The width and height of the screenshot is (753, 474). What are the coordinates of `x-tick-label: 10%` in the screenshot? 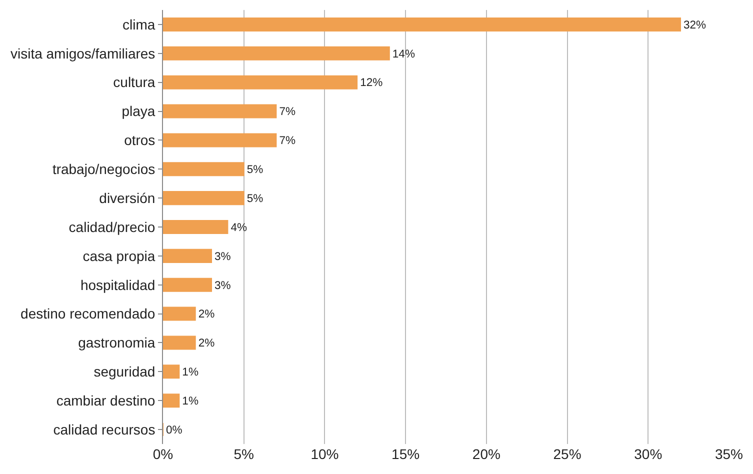 It's located at (324, 454).